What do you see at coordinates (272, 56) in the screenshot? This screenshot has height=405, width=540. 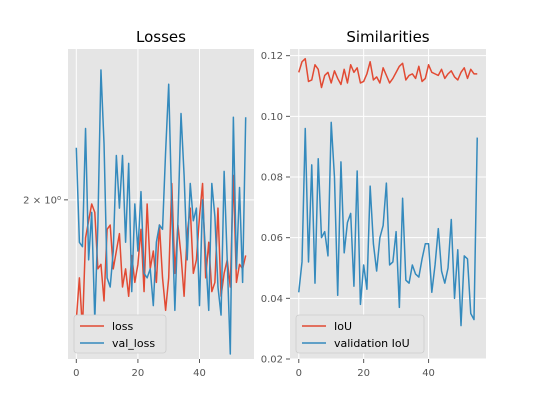 I see `similarities-y-tick-label: 0.12` at bounding box center [272, 56].